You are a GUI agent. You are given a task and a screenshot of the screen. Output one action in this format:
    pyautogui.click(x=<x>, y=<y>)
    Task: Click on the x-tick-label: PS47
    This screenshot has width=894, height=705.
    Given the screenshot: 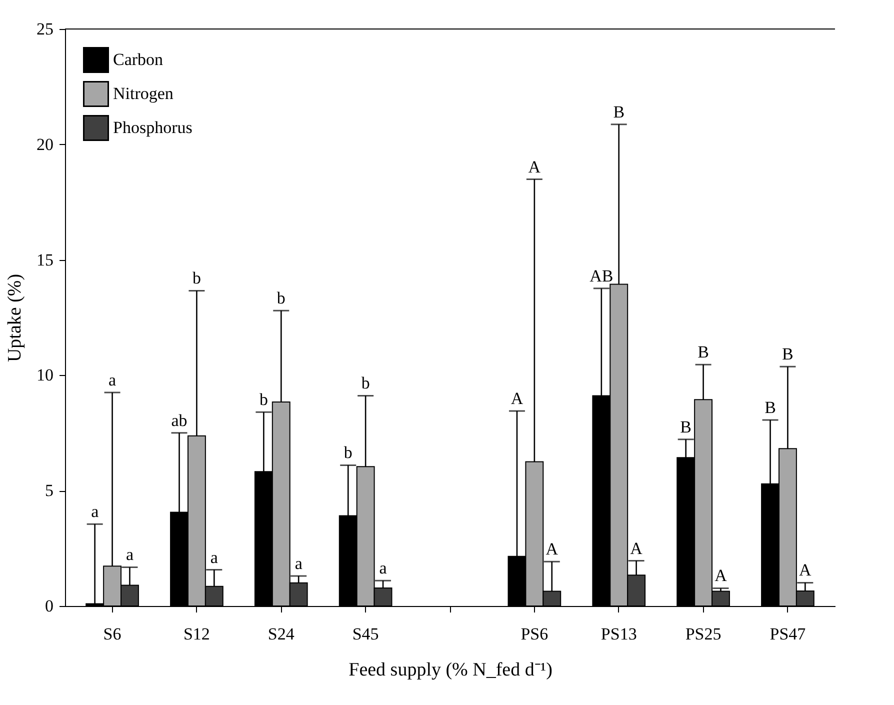 What is the action you would take?
    pyautogui.click(x=788, y=634)
    